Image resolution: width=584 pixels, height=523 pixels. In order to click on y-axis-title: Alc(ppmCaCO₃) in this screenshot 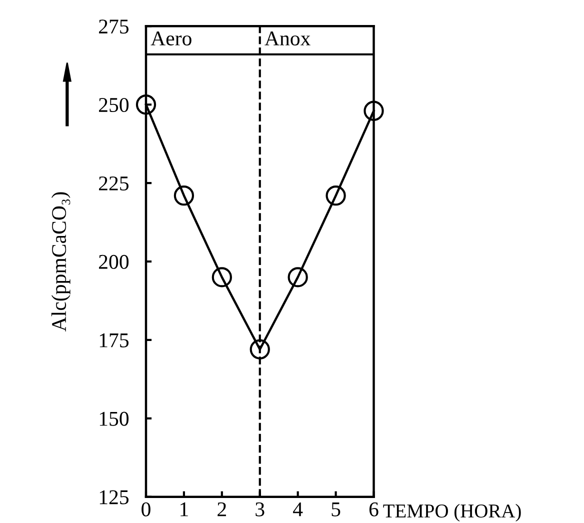, I will do `click(60, 262)`.